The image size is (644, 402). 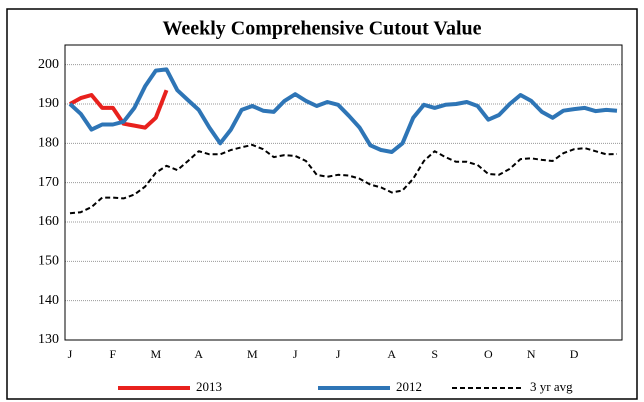 I want to click on x-tick-label: F, so click(x=113, y=354).